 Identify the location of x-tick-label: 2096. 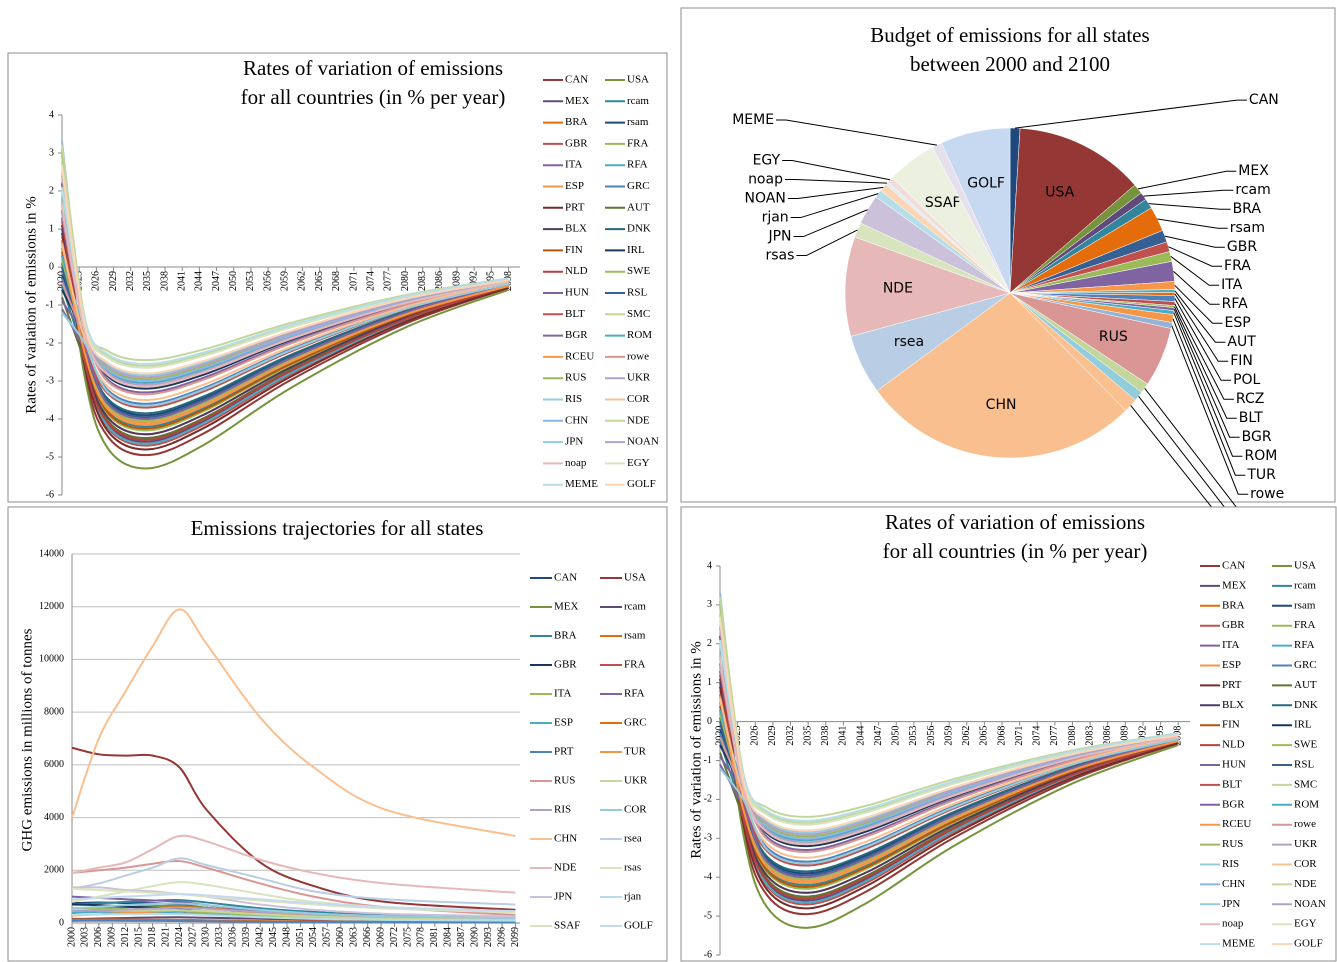
(501, 937).